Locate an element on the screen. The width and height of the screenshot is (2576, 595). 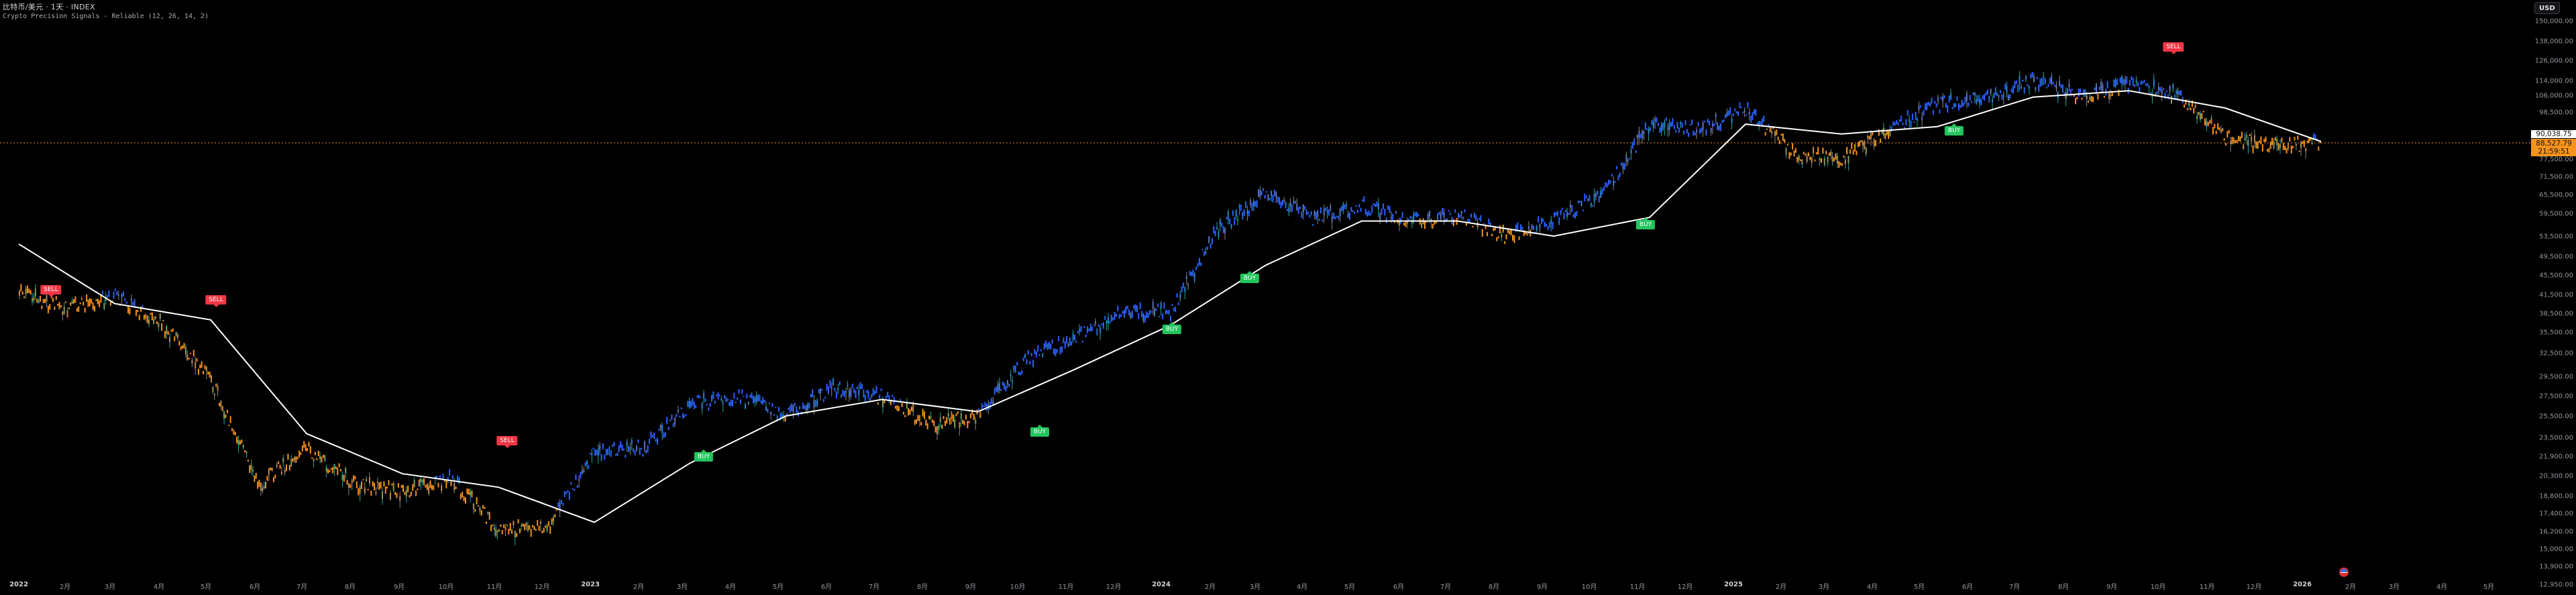
price-tick: 65,500.00 is located at coordinates (2556, 195).